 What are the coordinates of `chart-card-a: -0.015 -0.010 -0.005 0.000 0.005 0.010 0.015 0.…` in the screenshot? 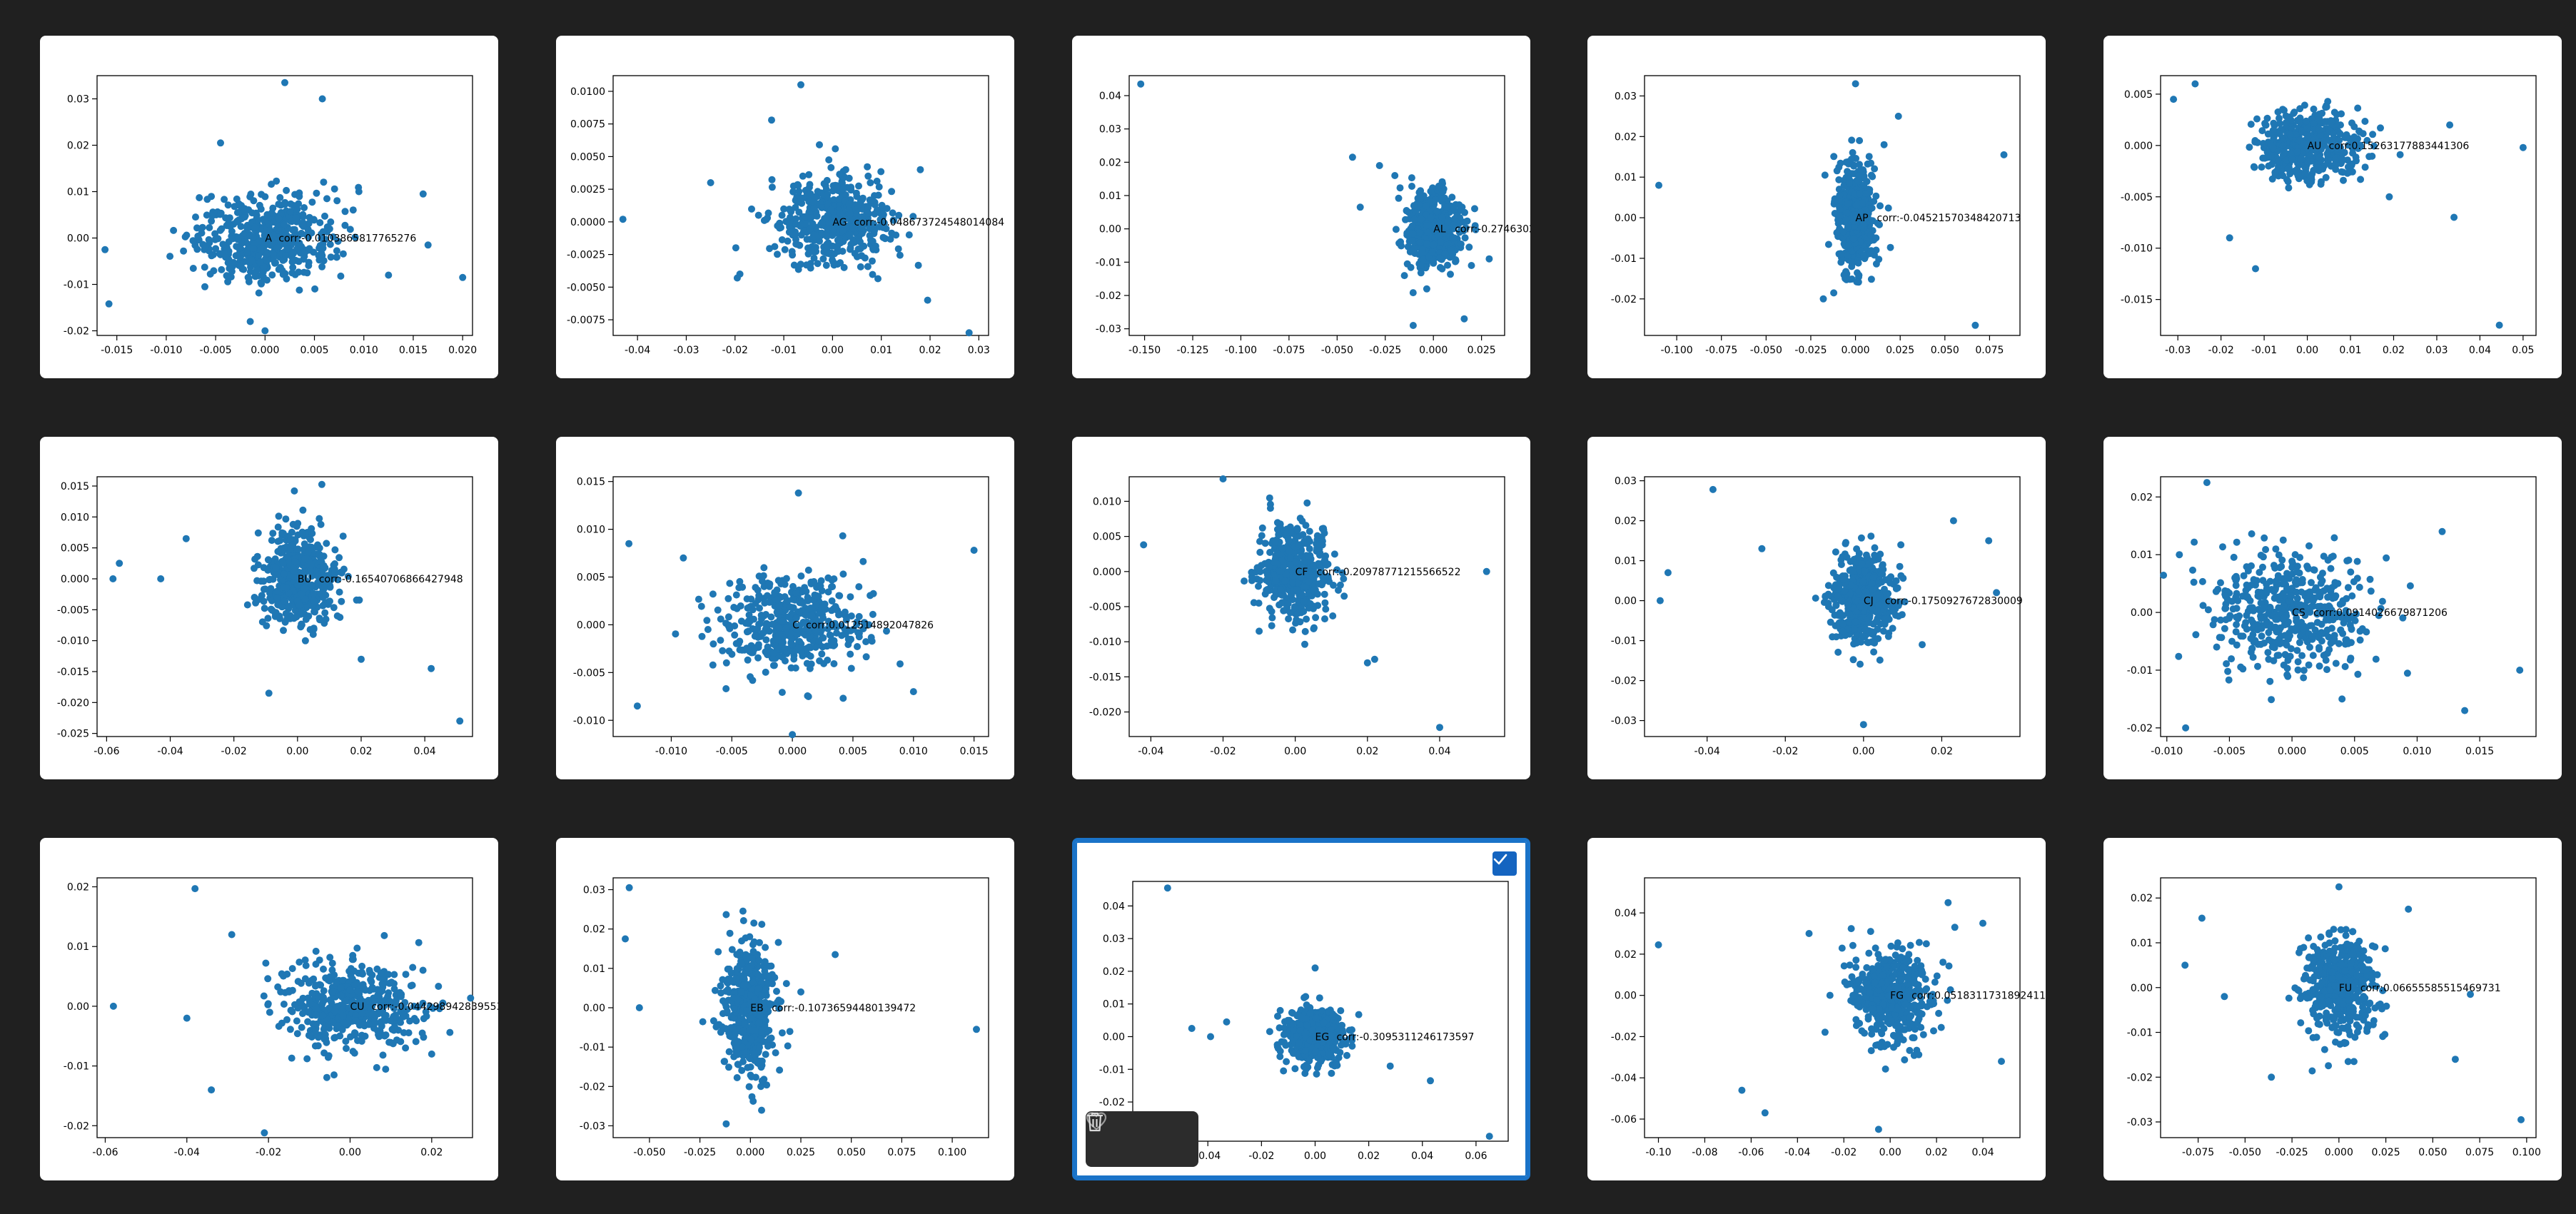 It's located at (269, 207).